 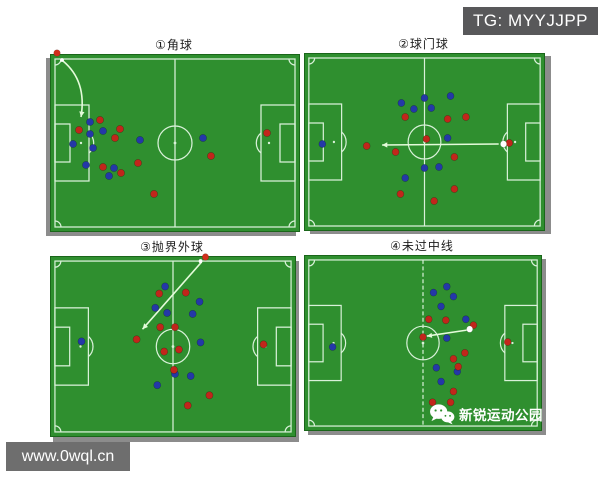 I want to click on site-watermark: www.0wql.cn, so click(x=68, y=456).